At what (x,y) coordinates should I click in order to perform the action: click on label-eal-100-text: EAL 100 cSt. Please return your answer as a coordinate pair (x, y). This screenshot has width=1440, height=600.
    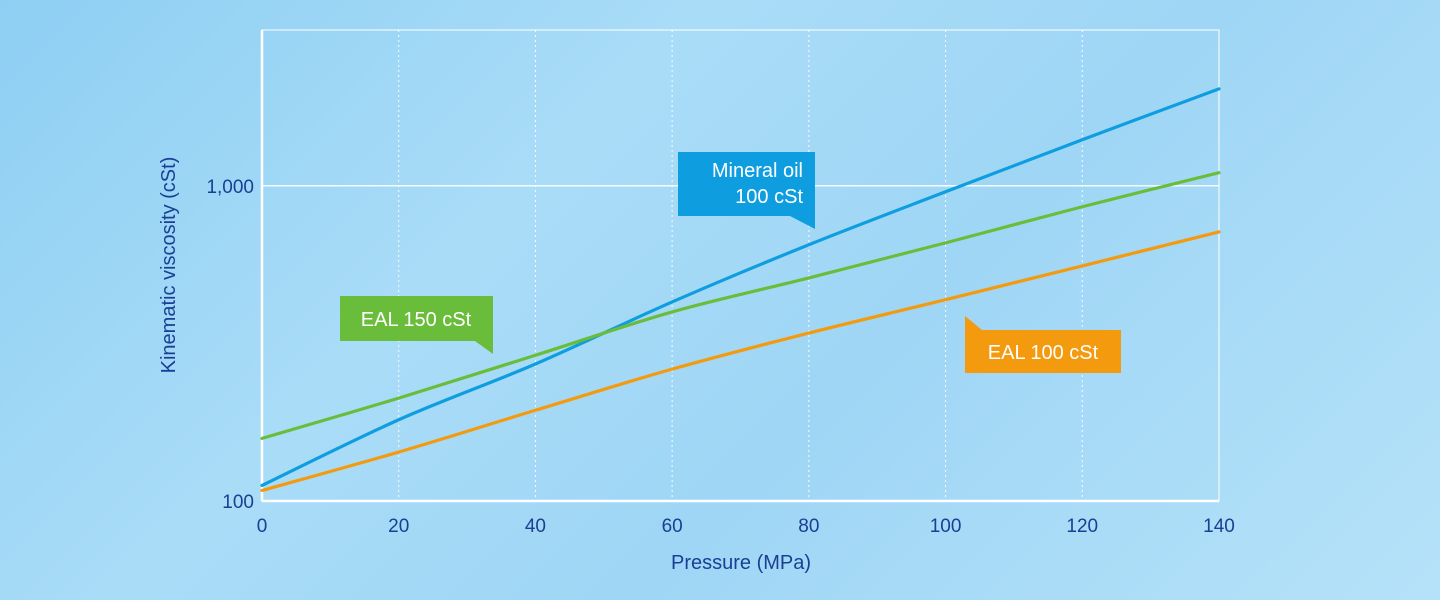
    Looking at the image, I should click on (1043, 353).